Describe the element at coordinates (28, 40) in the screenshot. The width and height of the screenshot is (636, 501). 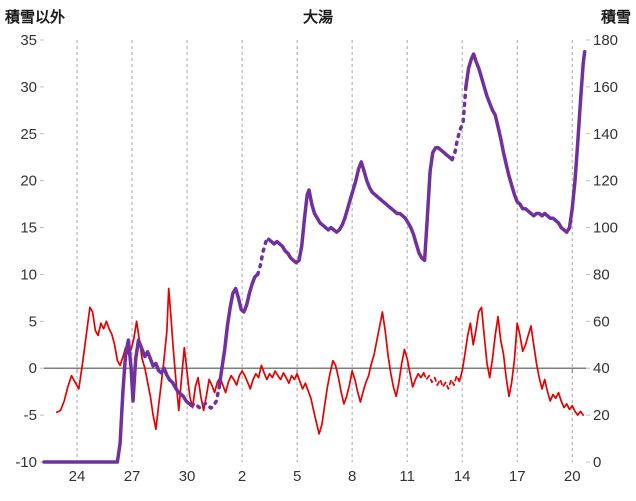
I see `y-left-tick-label: 35` at that location.